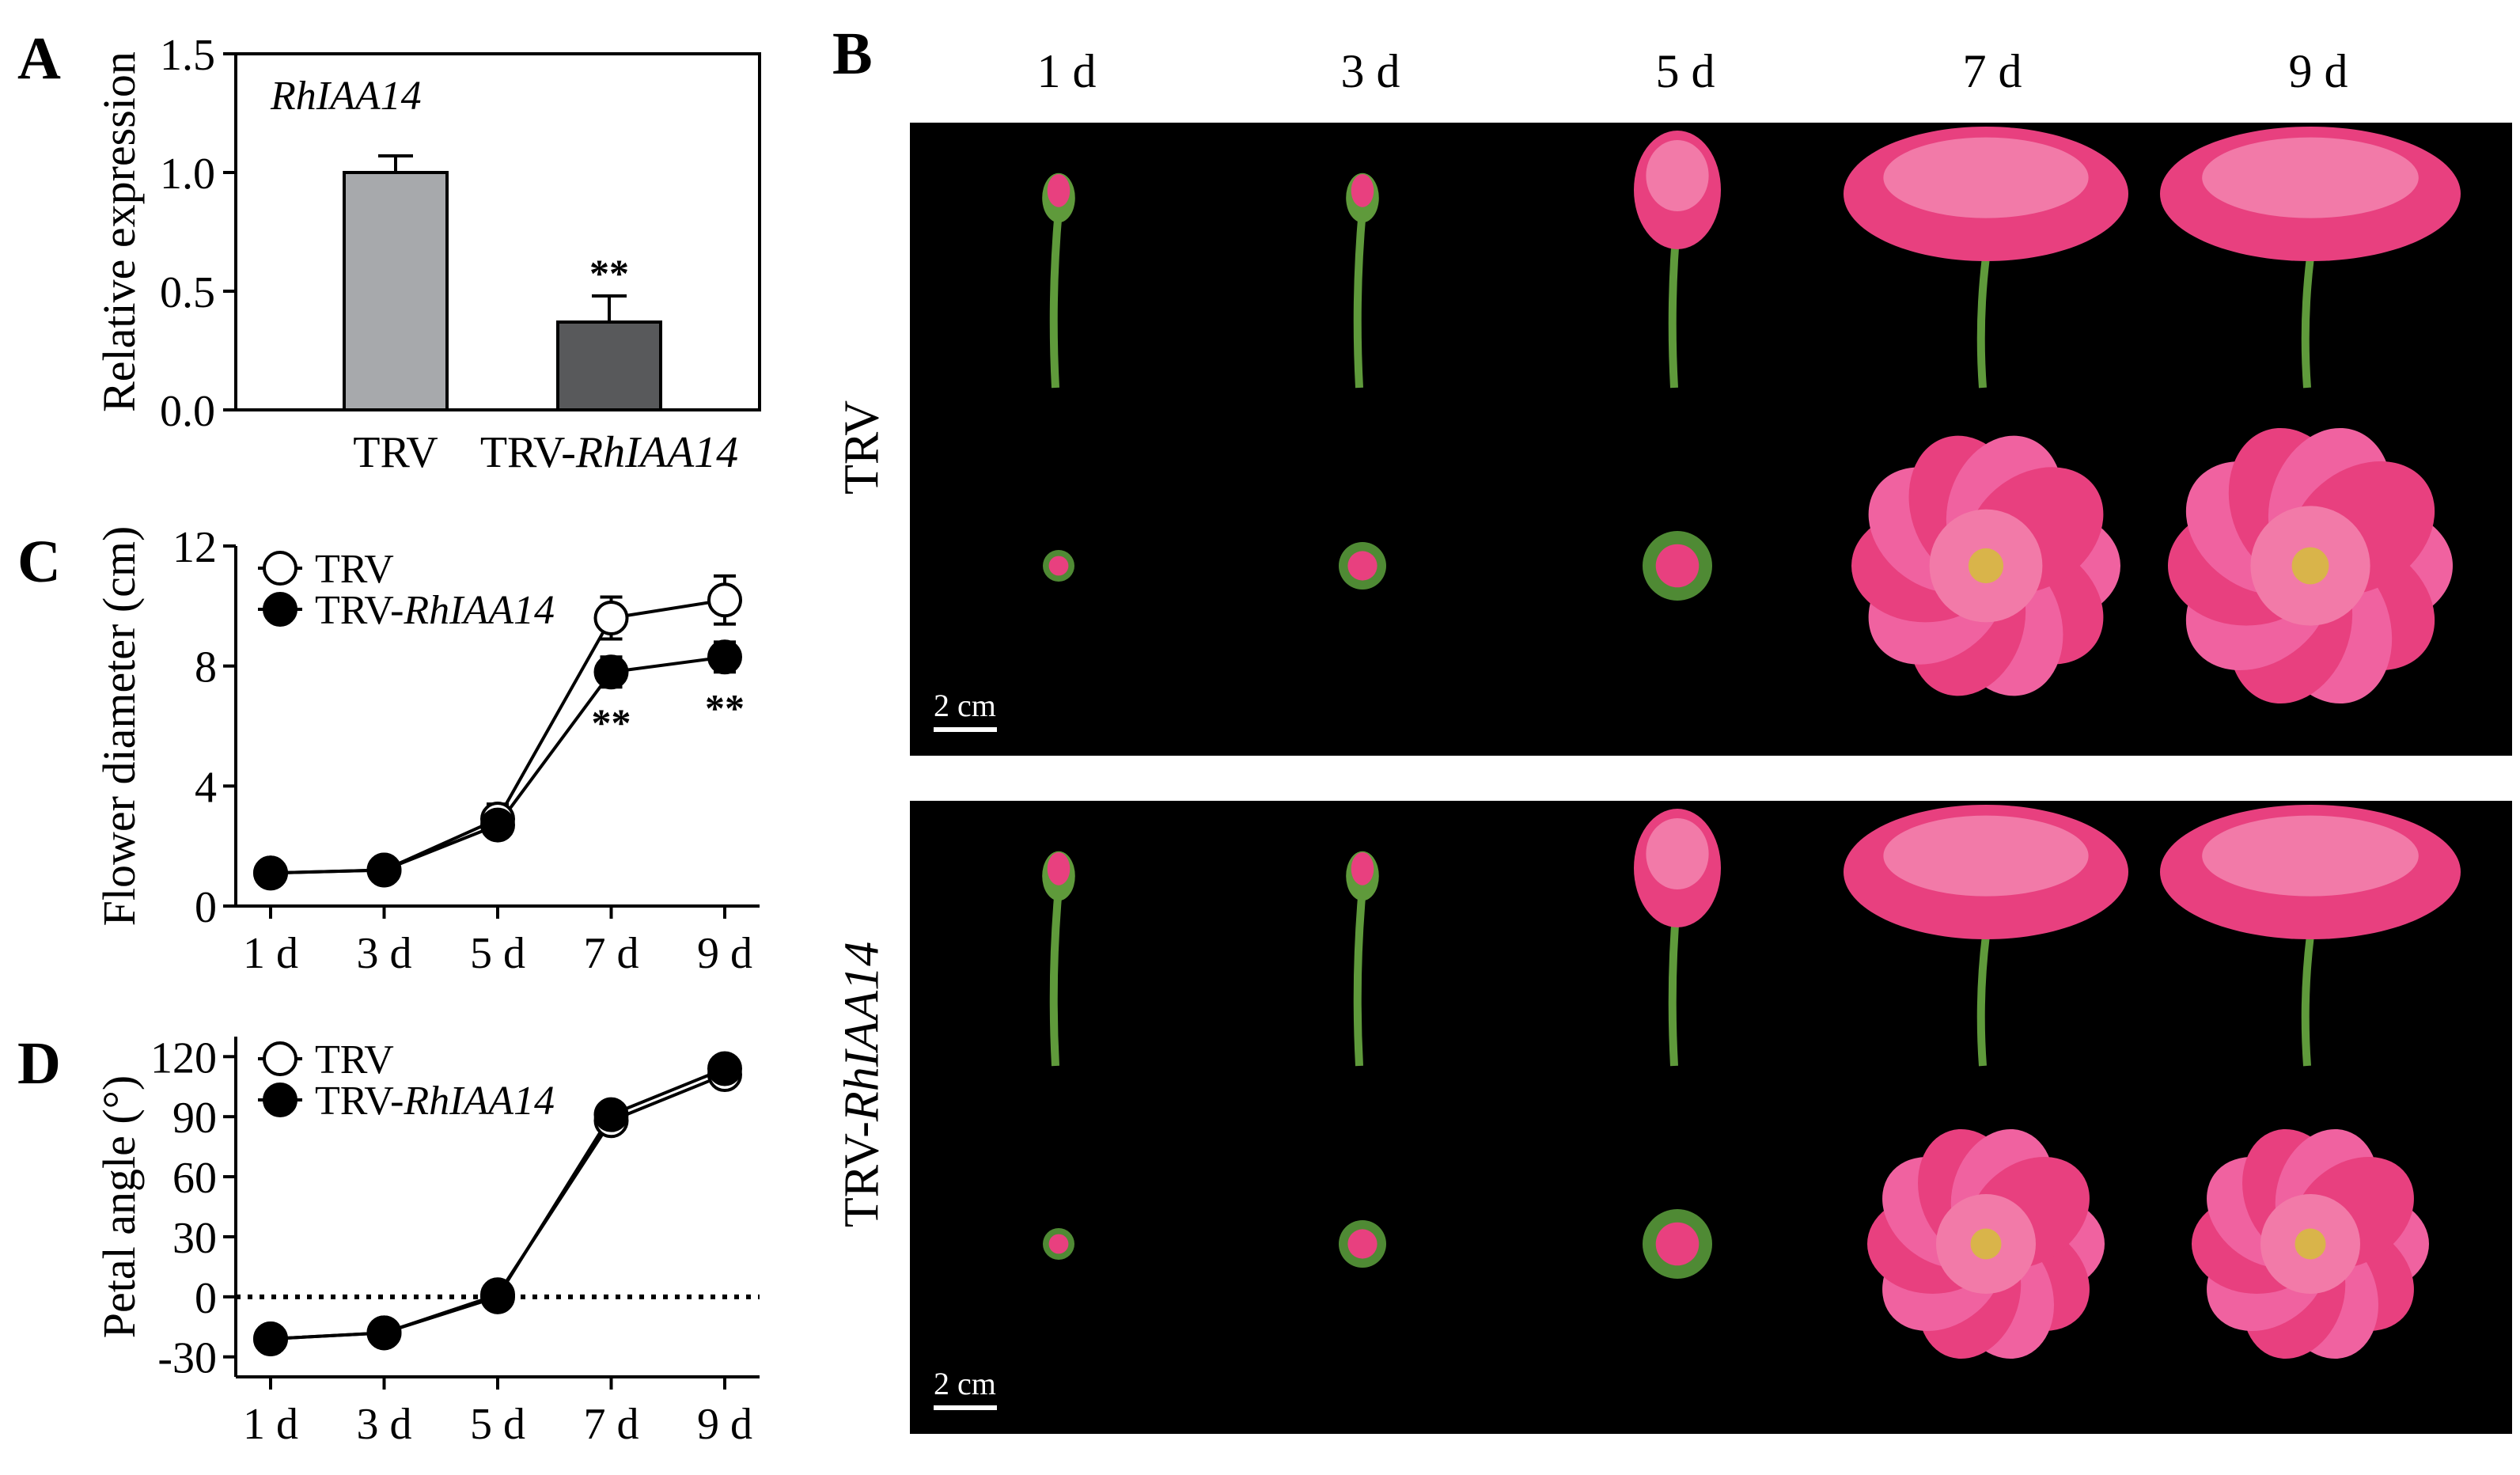 The height and width of the screenshot is (1475, 2520). I want to click on y-axis-label: Petal angle (°), so click(119, 1206).